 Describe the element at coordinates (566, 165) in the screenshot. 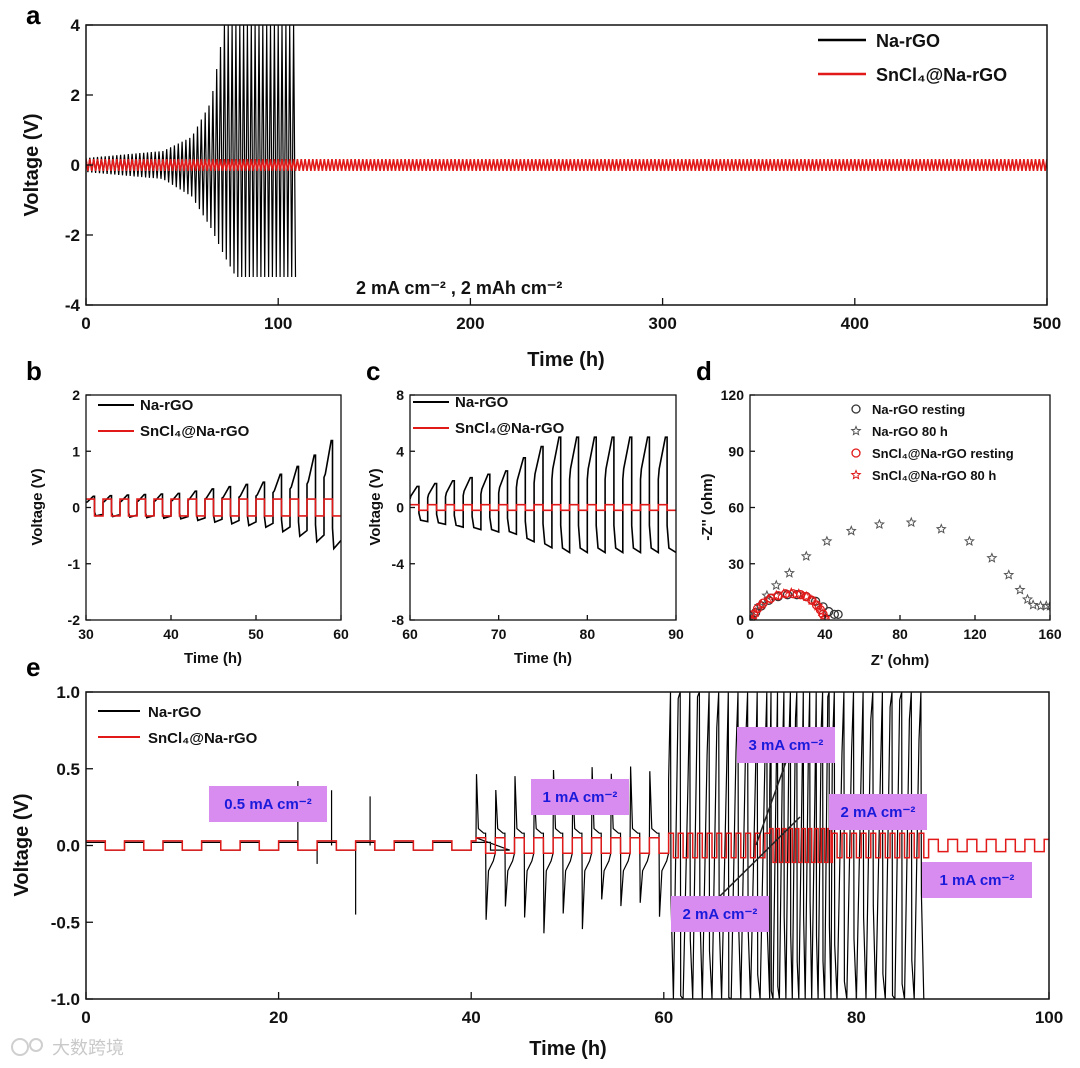

I see `series-a-sncl4` at that location.